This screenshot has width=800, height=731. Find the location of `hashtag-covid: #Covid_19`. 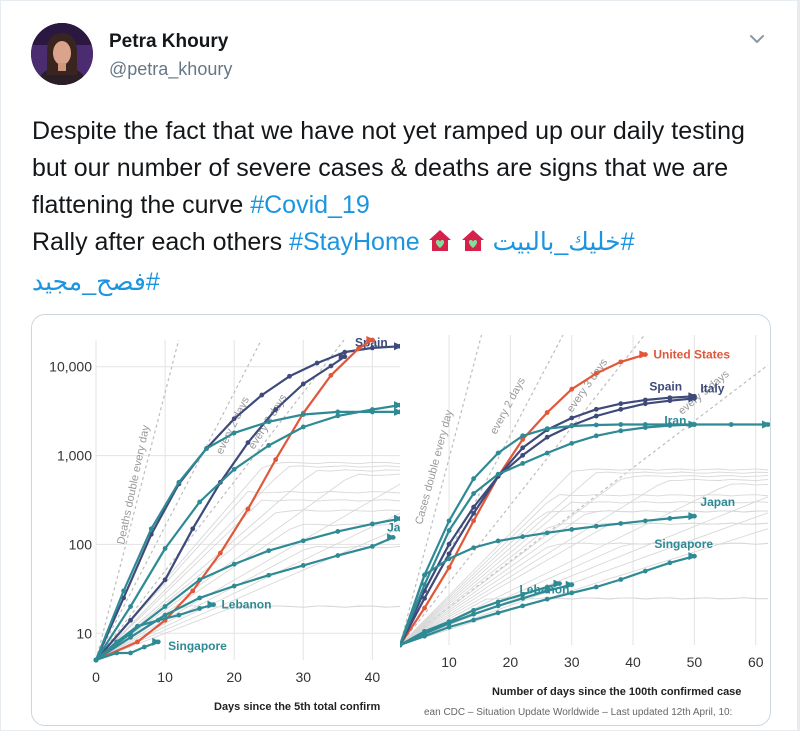

hashtag-covid: #Covid_19 is located at coordinates (310, 205).